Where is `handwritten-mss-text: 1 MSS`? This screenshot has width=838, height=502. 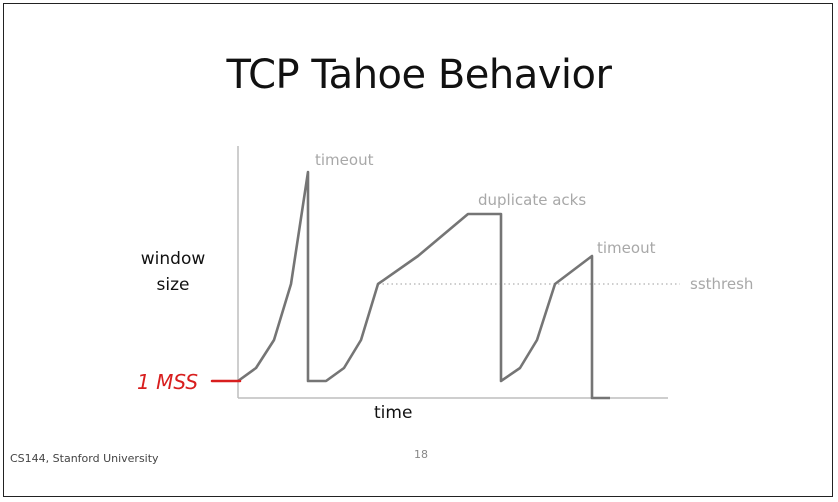
handwritten-mss-text: 1 MSS is located at coordinates (167, 382).